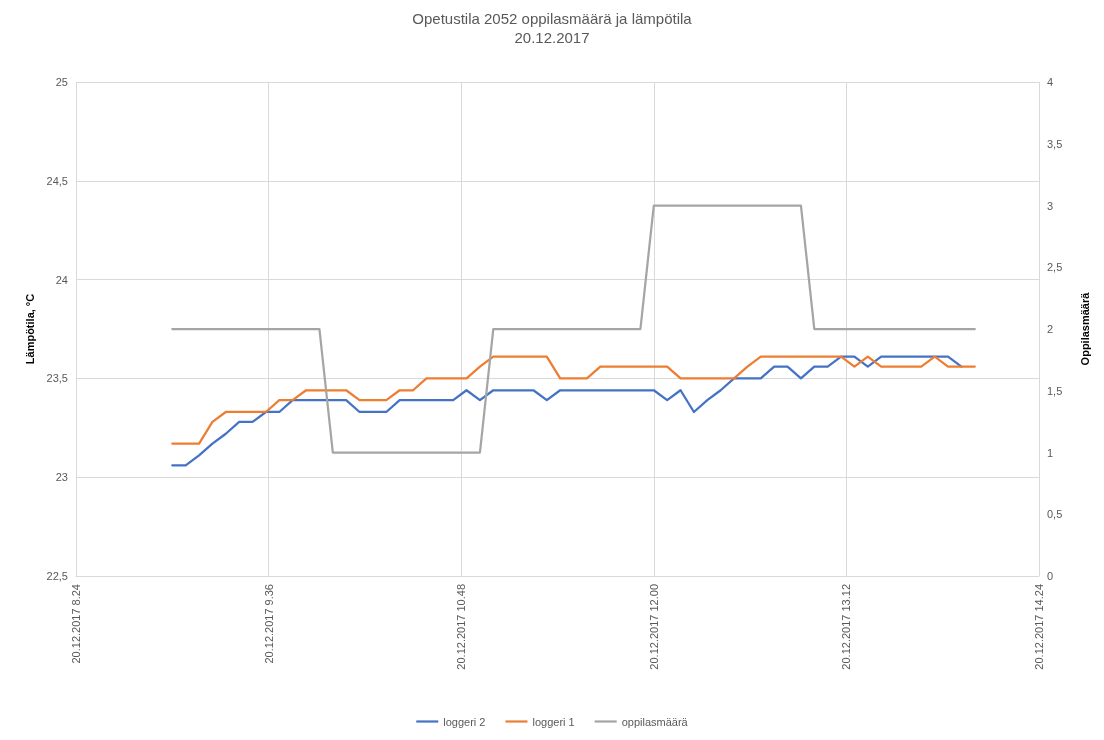 This screenshot has height=740, width=1104. I want to click on y-axis-title: Lämpötila, °C, so click(30, 329).